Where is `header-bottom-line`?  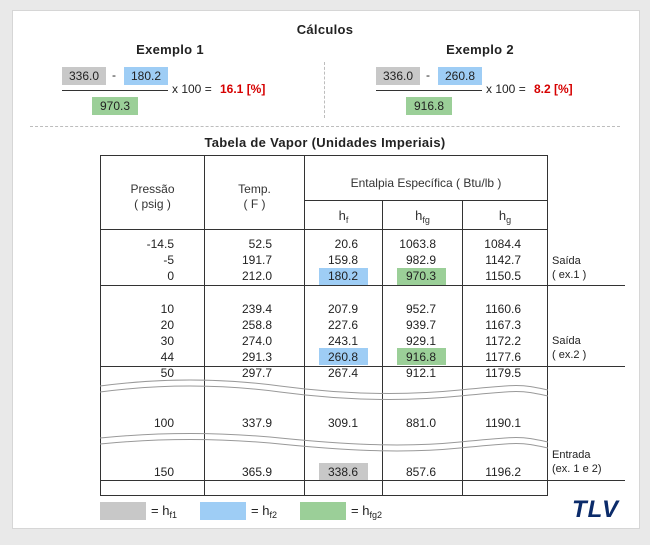 header-bottom-line is located at coordinates (323, 229).